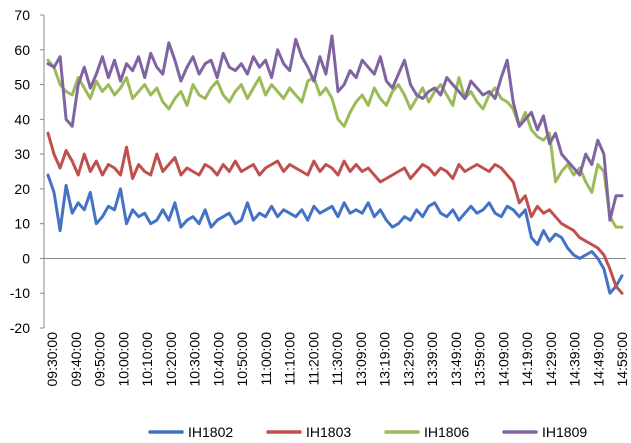  I want to click on legend-label-ih1802: IH1802, so click(210, 432).